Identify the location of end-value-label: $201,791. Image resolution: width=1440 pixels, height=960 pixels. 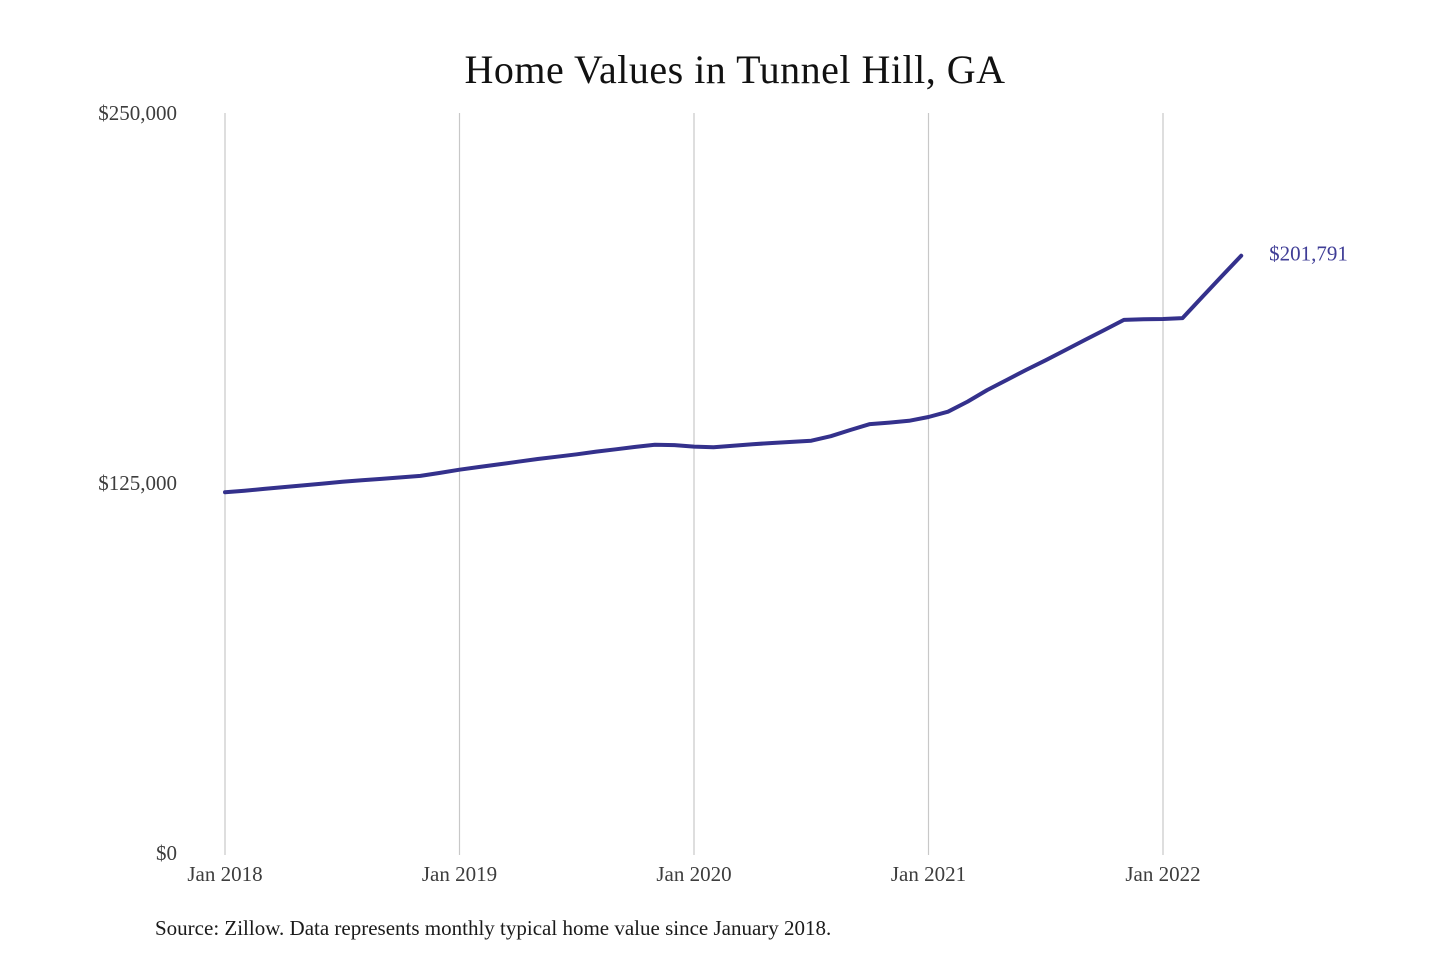
(1308, 254).